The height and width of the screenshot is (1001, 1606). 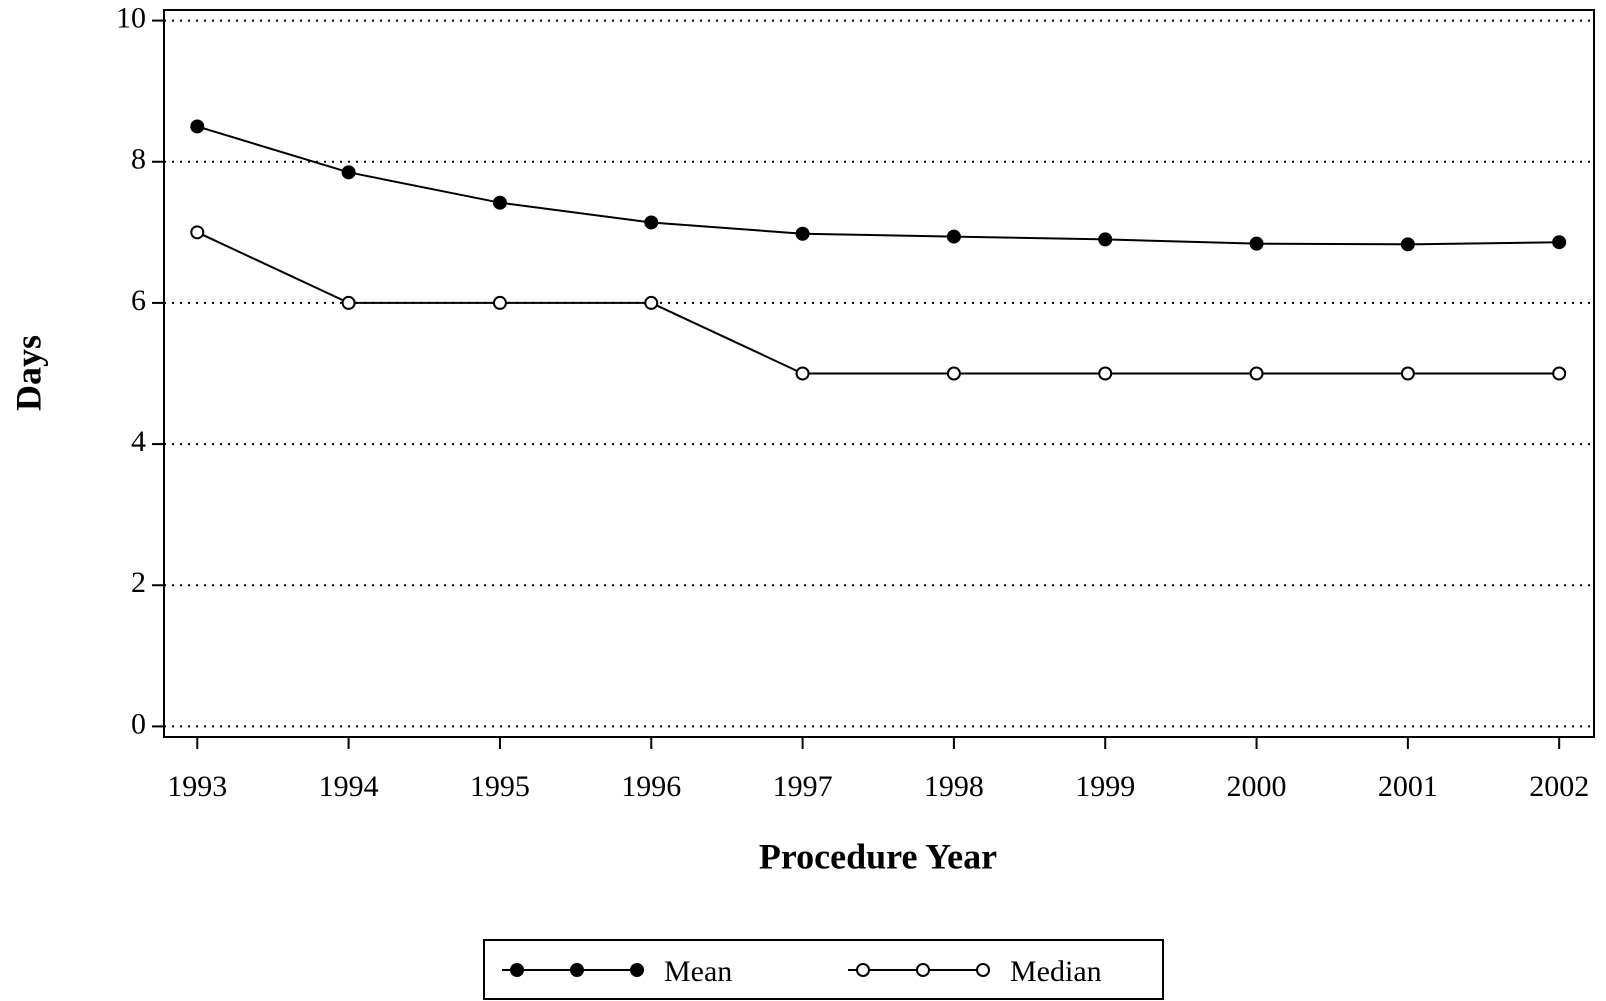 What do you see at coordinates (1105, 786) in the screenshot?
I see `x-tick-label: 1999` at bounding box center [1105, 786].